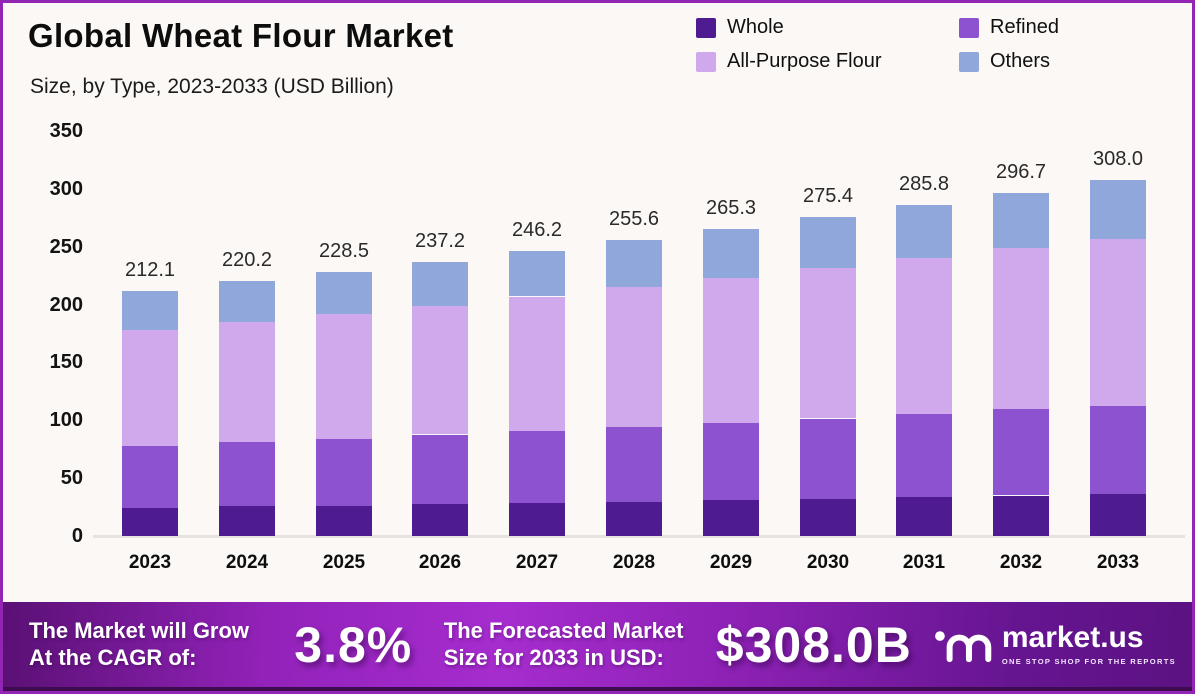 The image size is (1195, 694). Describe the element at coordinates (353, 644) in the screenshot. I see `cagr-value: 3.8%` at that location.